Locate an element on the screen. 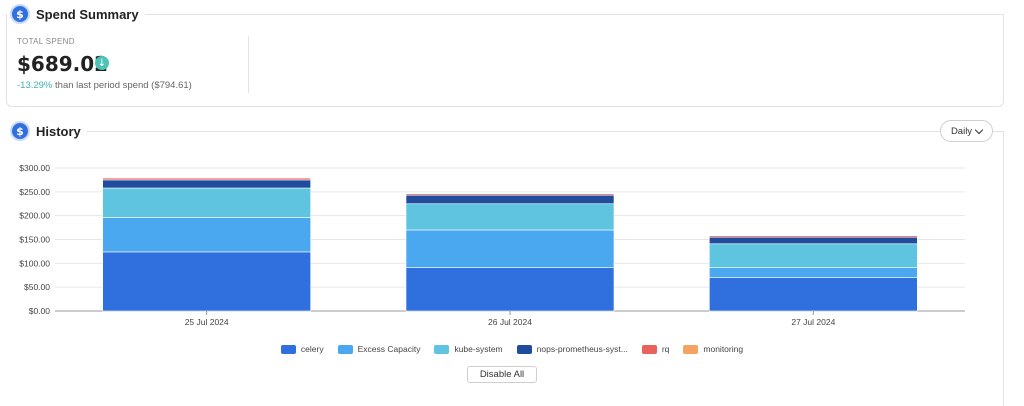  legend-item: rq is located at coordinates (655, 349).